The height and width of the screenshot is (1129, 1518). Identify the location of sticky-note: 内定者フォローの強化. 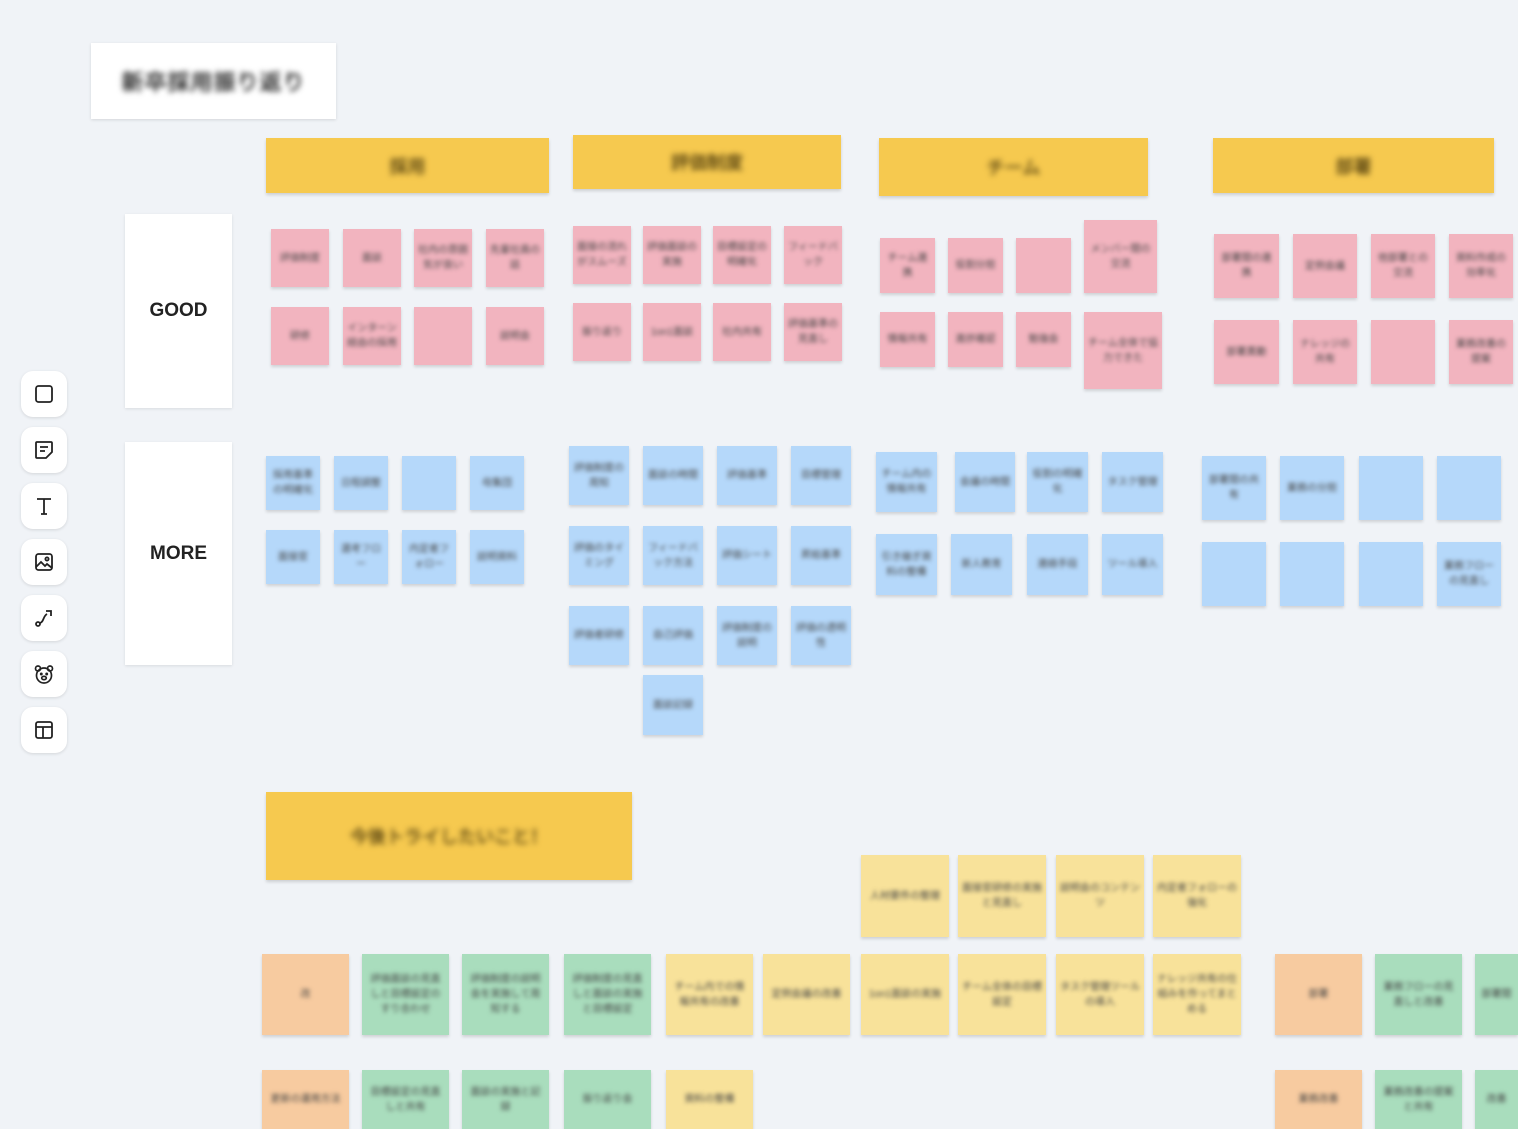
(1197, 896).